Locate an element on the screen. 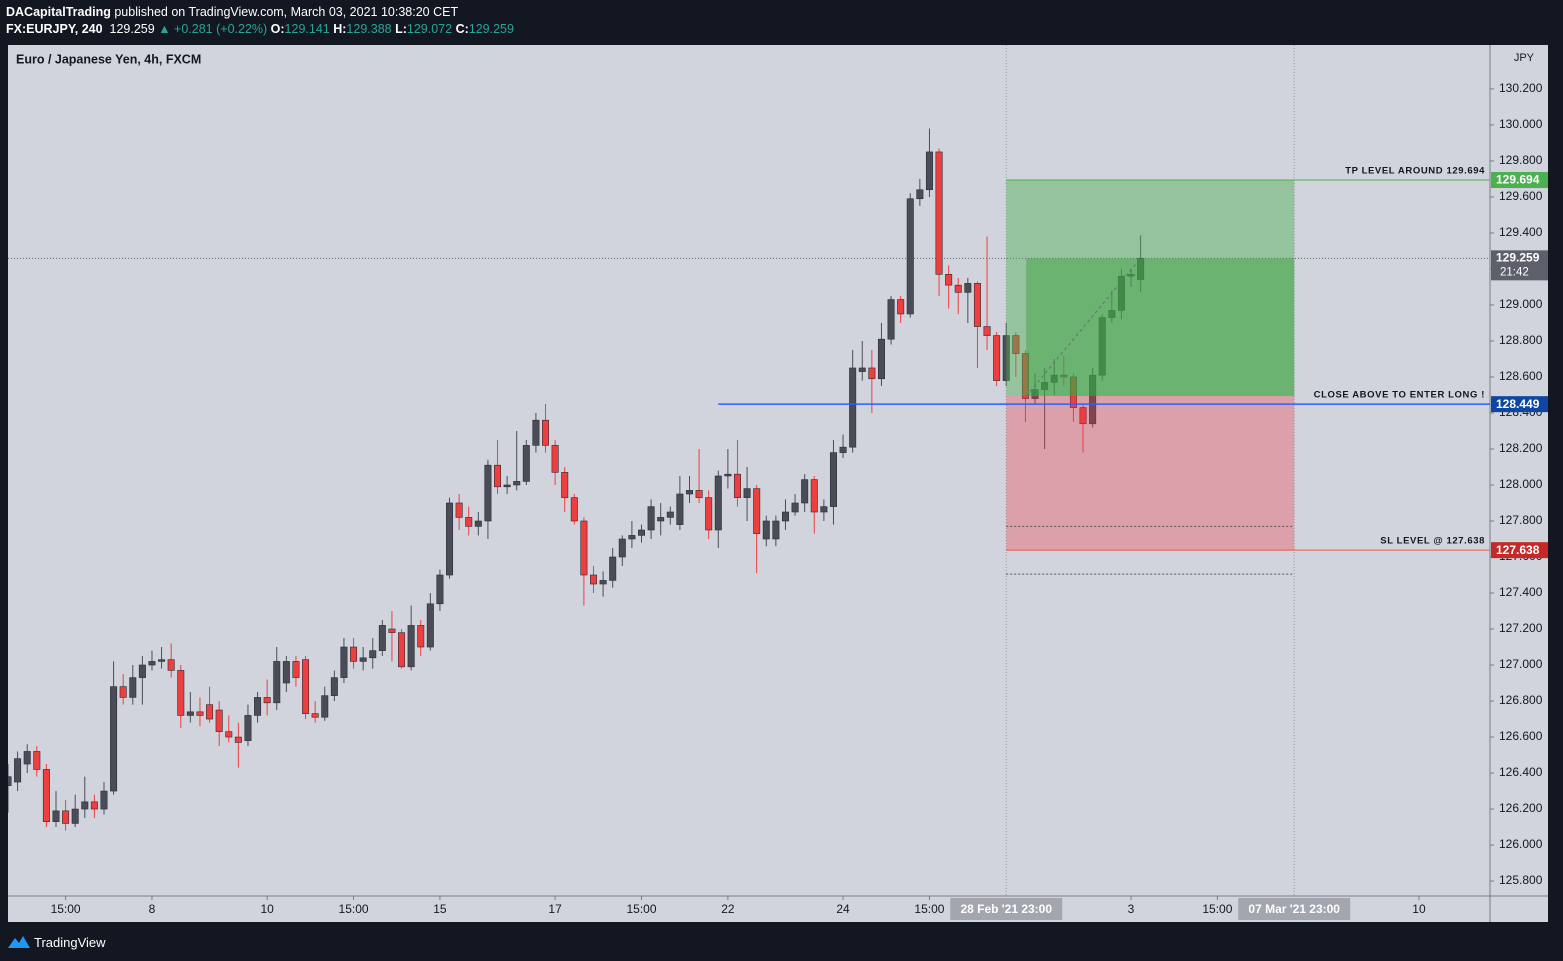 Image resolution: width=1563 pixels, height=961 pixels. y-tick-label: 126.000 is located at coordinates (1521, 844).